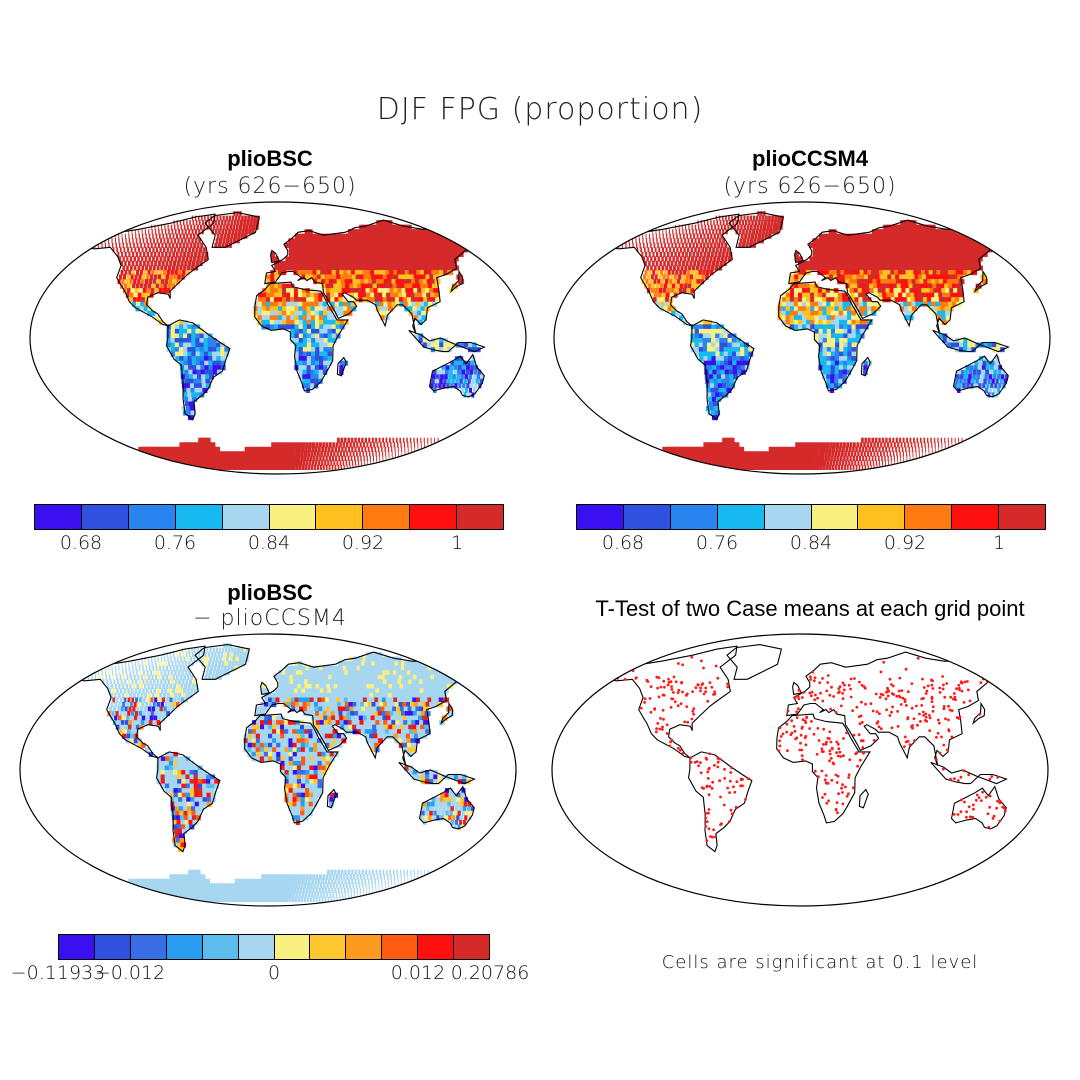 The height and width of the screenshot is (1080, 1080). I want to click on map-ttest, so click(800, 770).